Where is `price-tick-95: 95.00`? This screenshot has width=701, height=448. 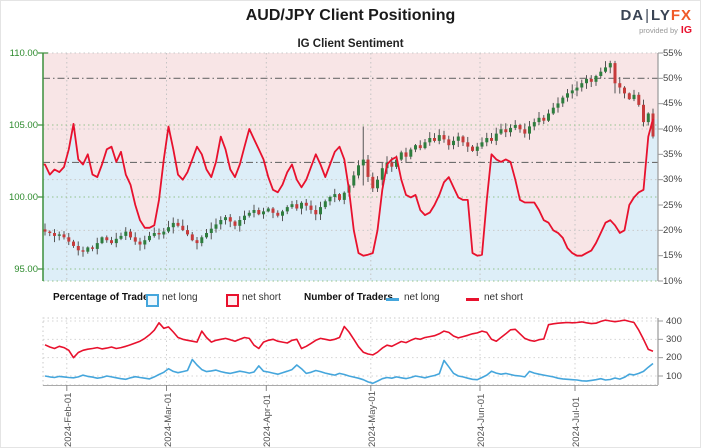
price-tick-95: 95.00 is located at coordinates (26, 269).